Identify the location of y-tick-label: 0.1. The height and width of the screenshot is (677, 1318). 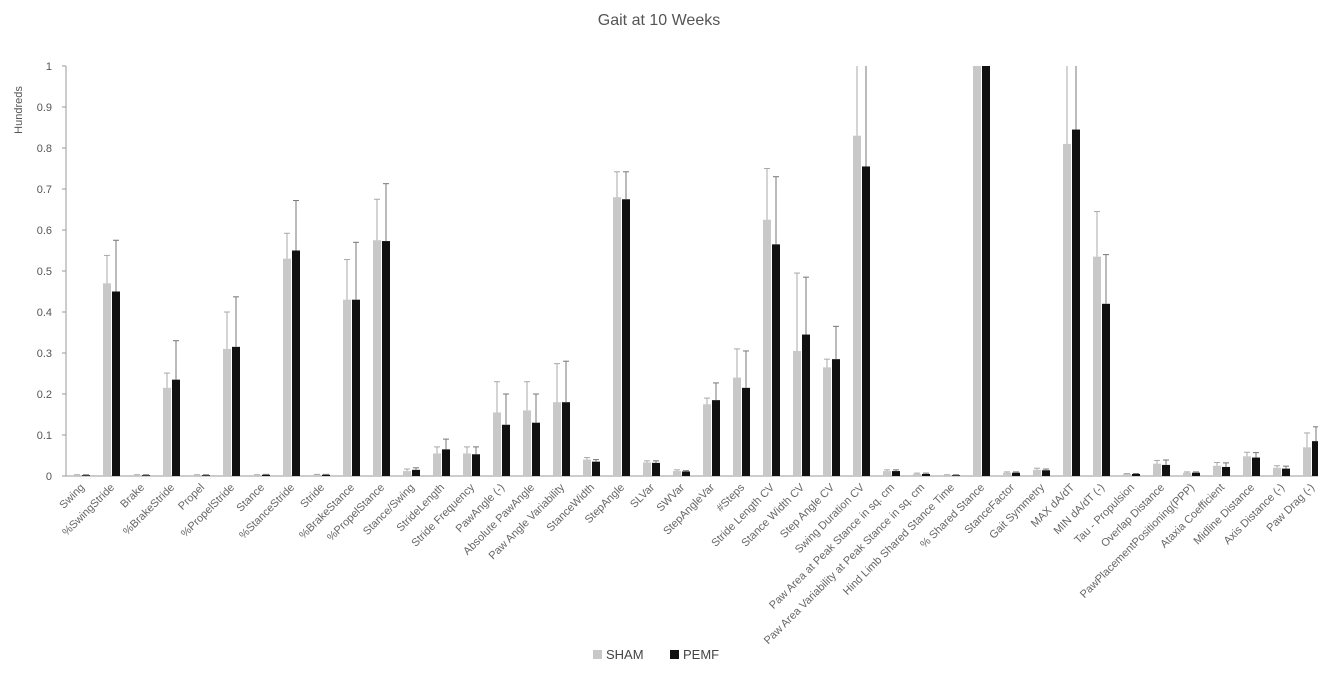
(44, 436).